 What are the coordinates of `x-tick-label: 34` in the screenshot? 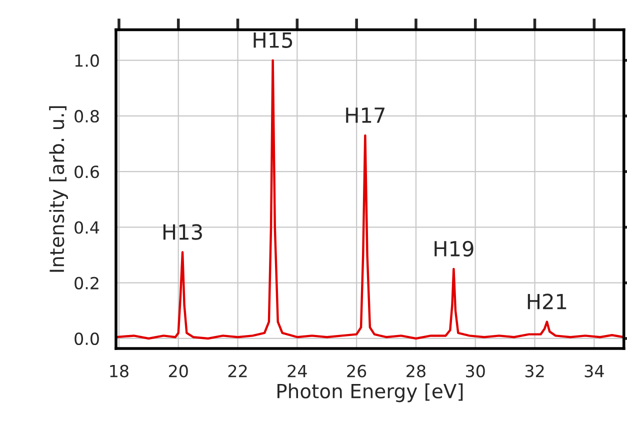 It's located at (594, 371).